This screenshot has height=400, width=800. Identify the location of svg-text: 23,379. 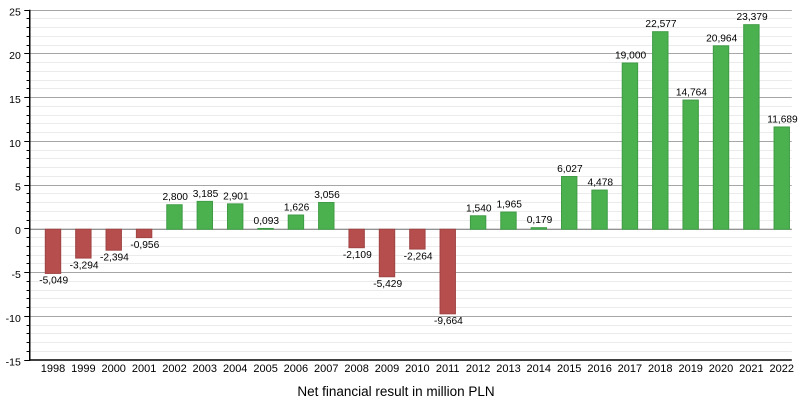
(752, 17).